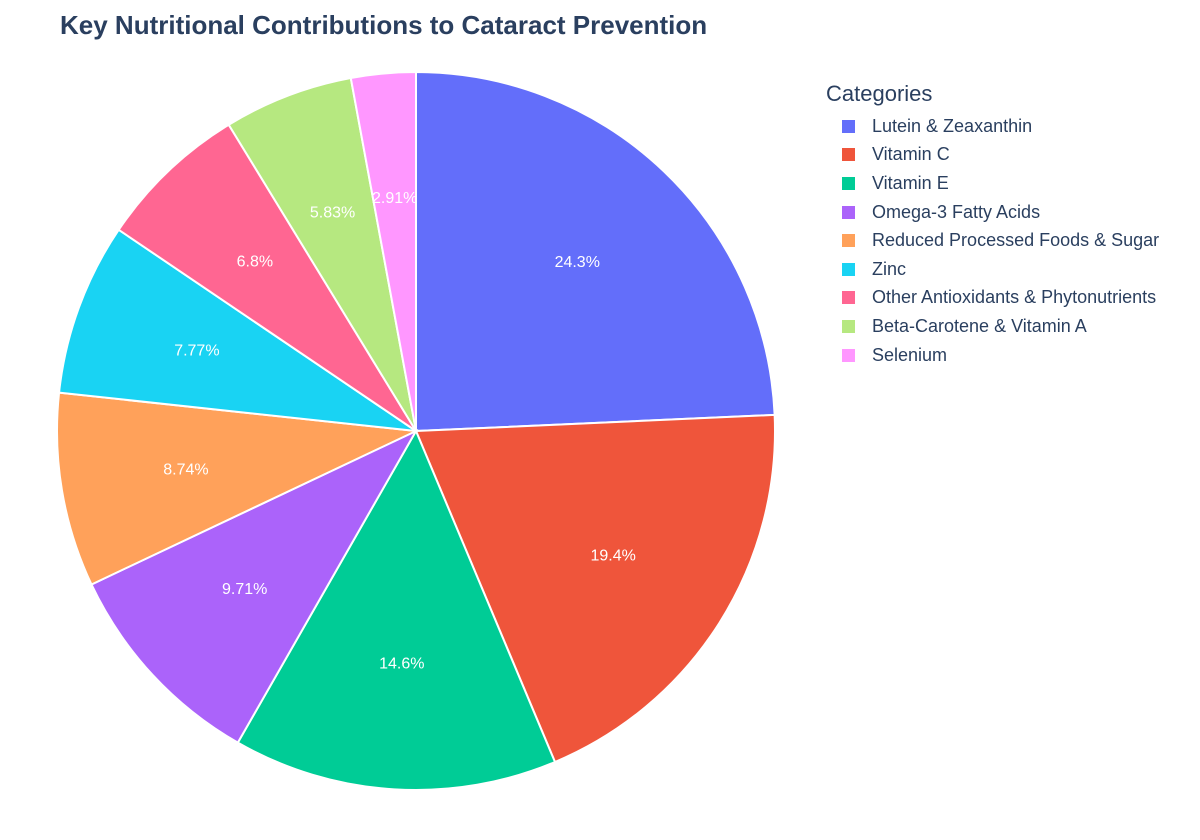  What do you see at coordinates (1011, 355) in the screenshot?
I see `legend-item-selenium: Selenium` at bounding box center [1011, 355].